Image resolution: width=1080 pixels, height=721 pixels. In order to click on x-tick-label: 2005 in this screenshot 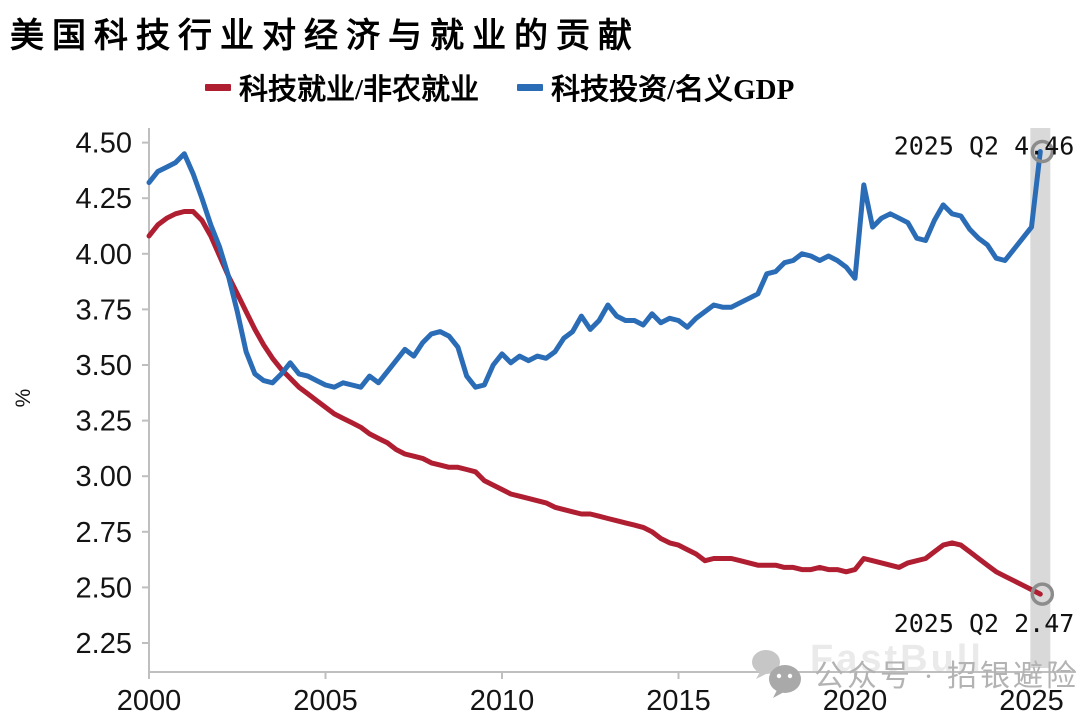, I will do `click(325, 701)`.